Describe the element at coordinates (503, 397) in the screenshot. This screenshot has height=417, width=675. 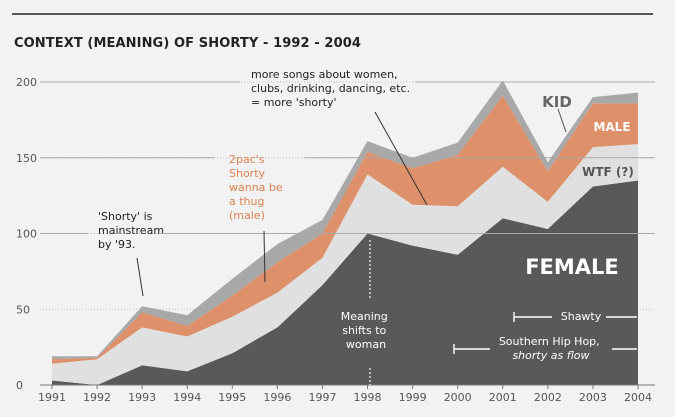
I see `x-tick-label-2001: 2001` at that location.